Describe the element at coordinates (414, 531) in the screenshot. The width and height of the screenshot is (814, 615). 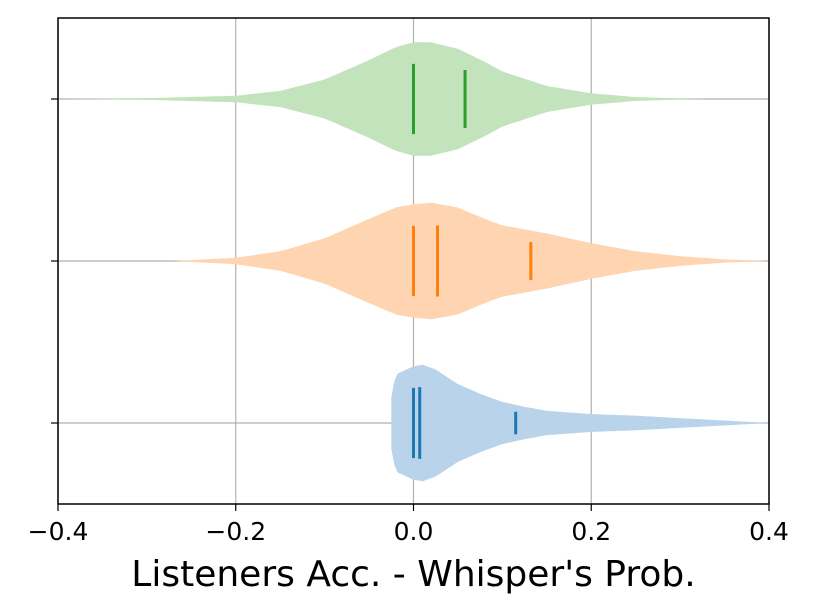
I see `x-tick-label: 0.0` at that location.